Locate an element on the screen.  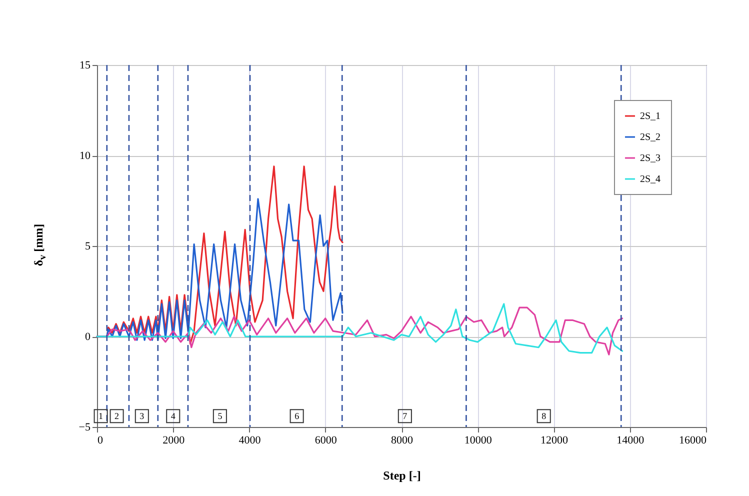
annotation: 6 is located at coordinates (297, 416).